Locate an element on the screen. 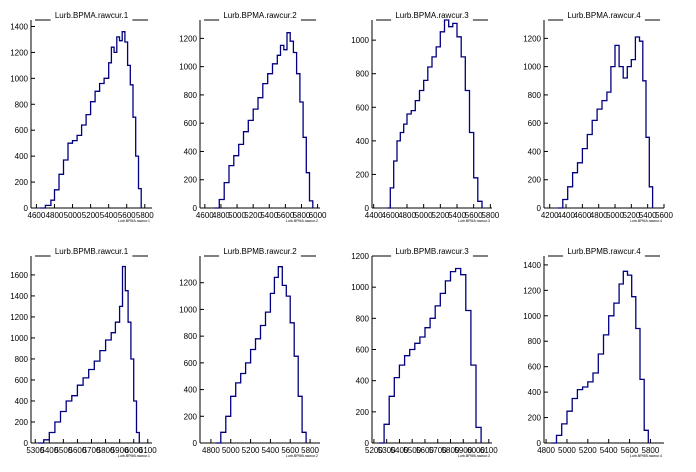 The height and width of the screenshot is (472, 696). x-tick-label: 5900 is located at coordinates (120, 450).